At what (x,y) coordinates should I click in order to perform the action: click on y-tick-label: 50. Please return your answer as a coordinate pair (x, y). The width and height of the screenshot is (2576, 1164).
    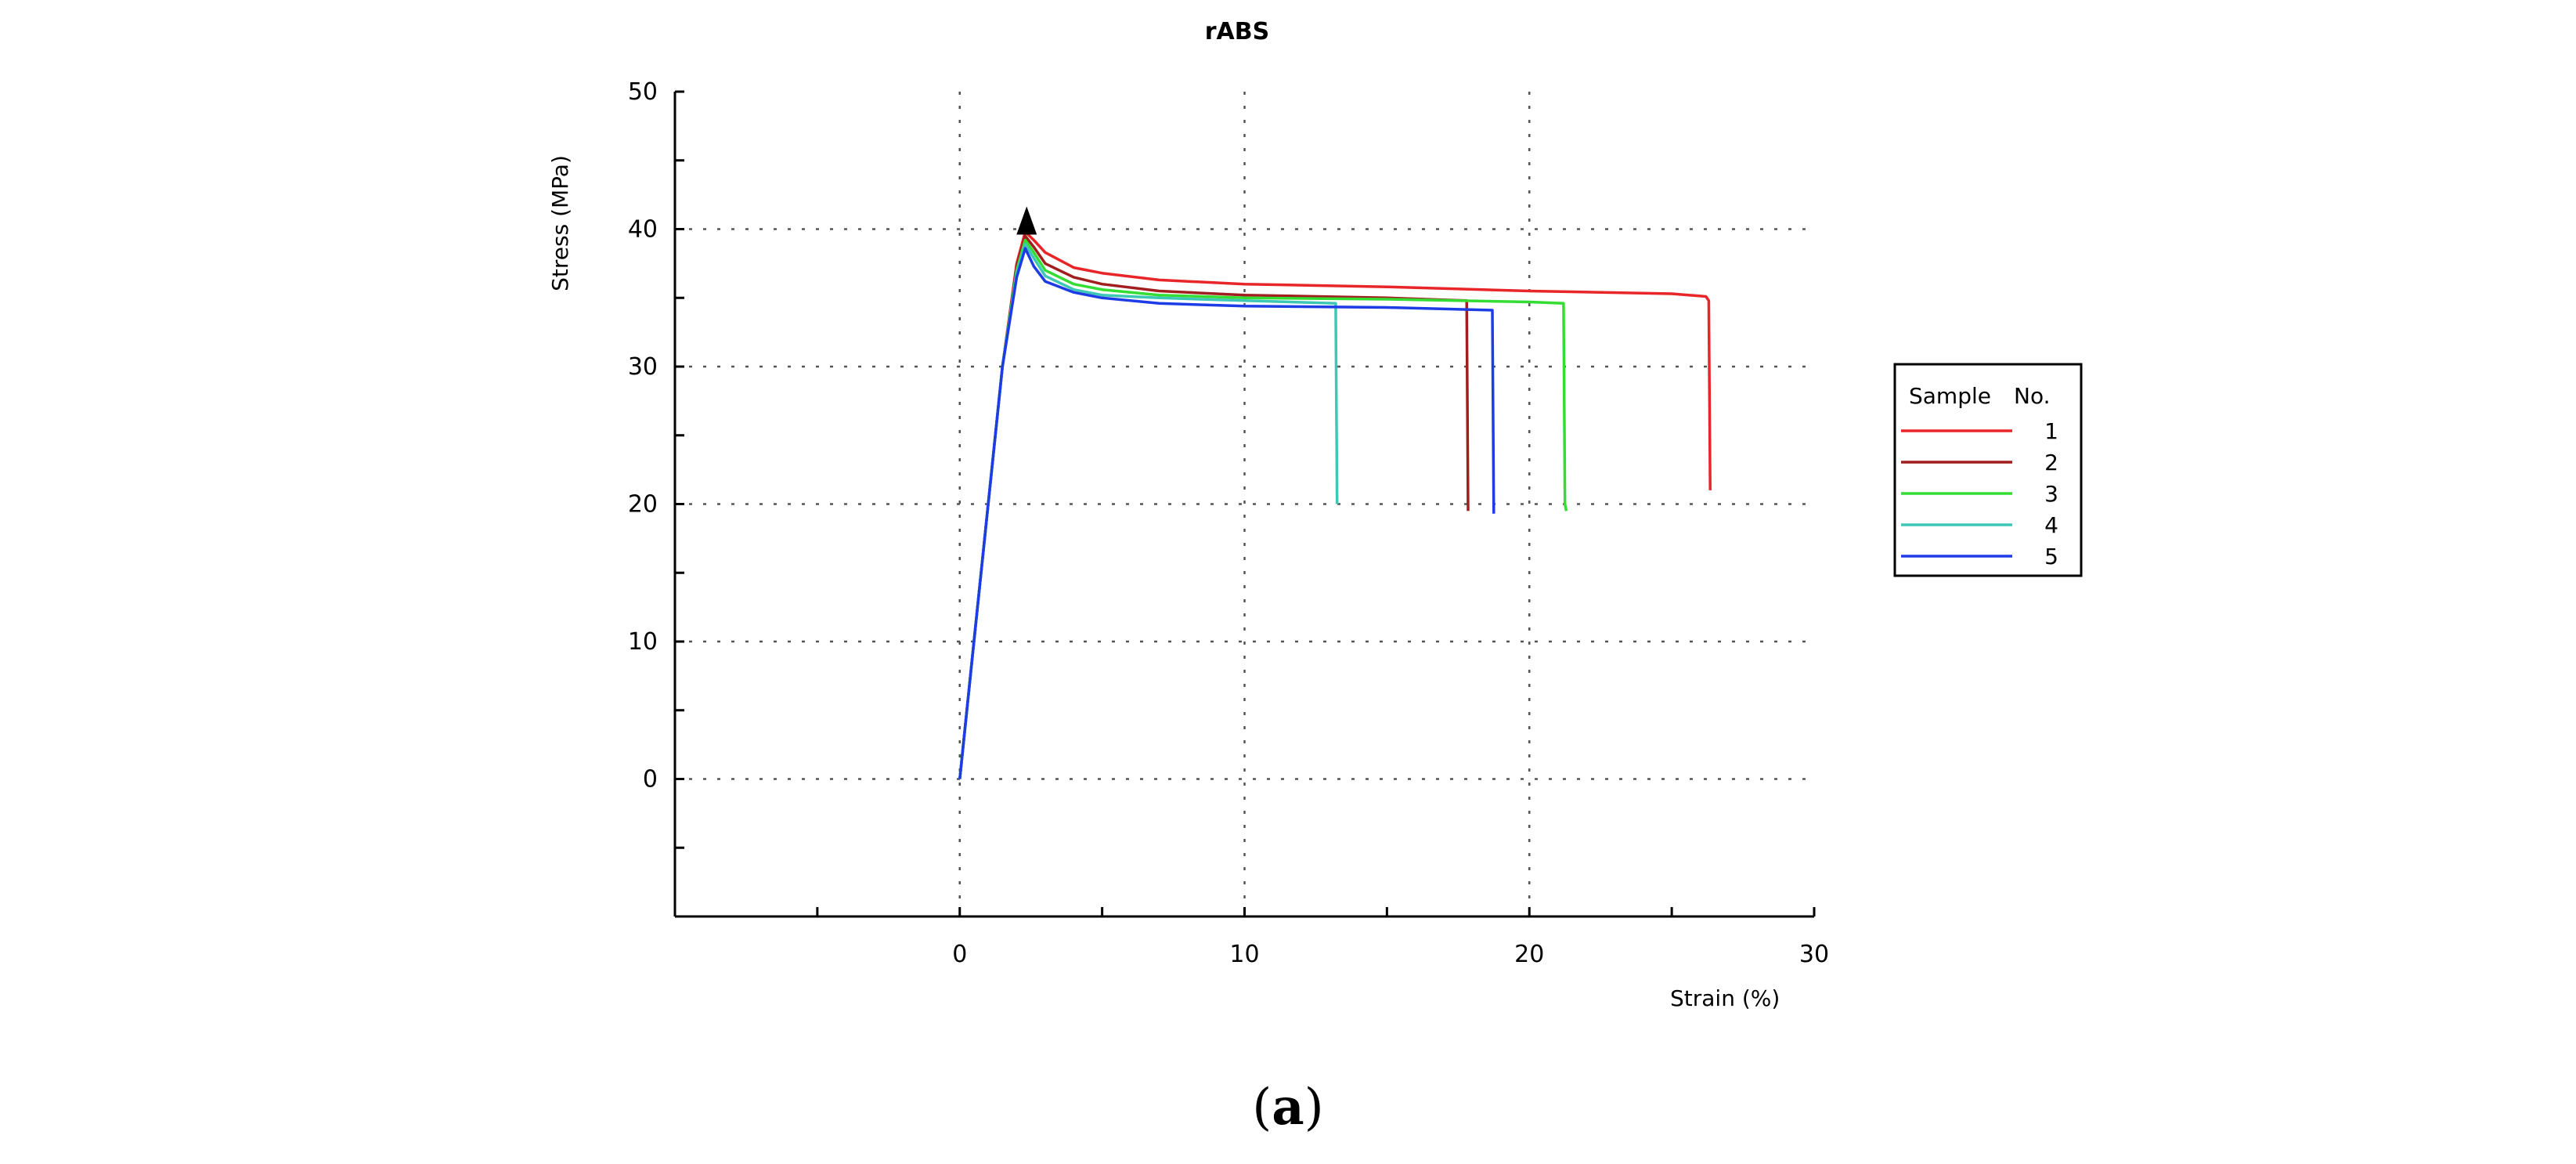
    Looking at the image, I should click on (643, 92).